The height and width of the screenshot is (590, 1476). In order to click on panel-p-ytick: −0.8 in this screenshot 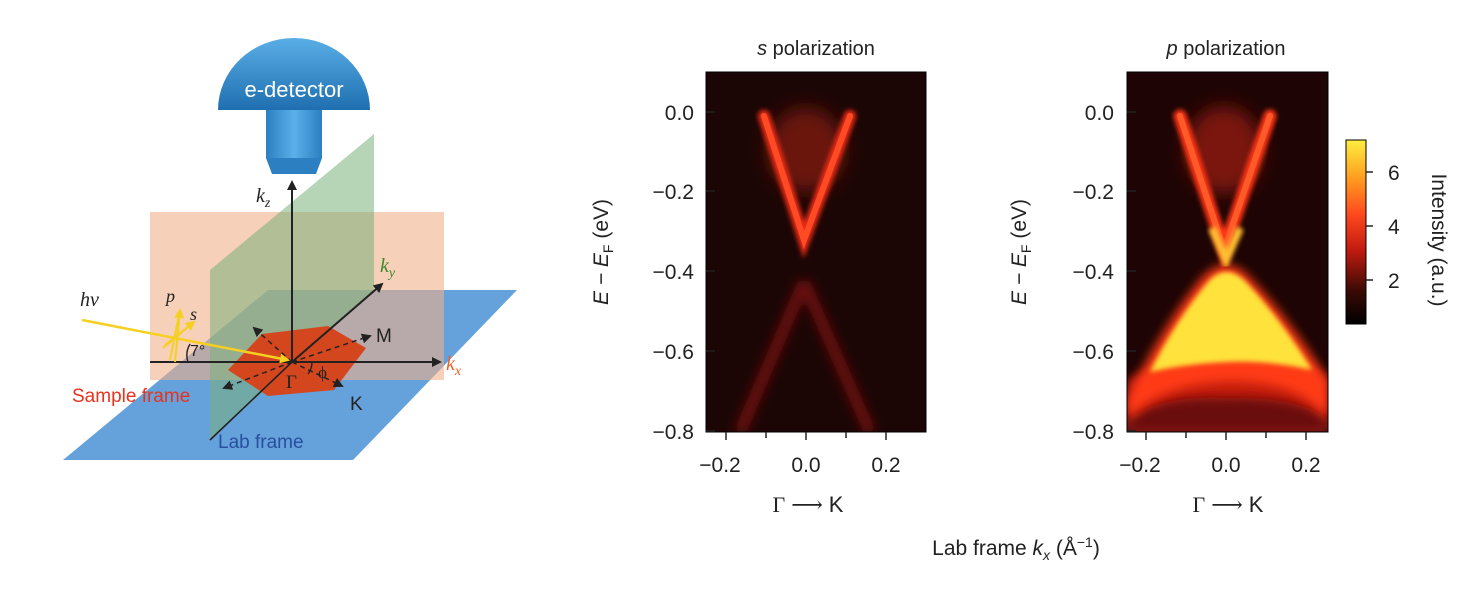, I will do `click(1093, 432)`.